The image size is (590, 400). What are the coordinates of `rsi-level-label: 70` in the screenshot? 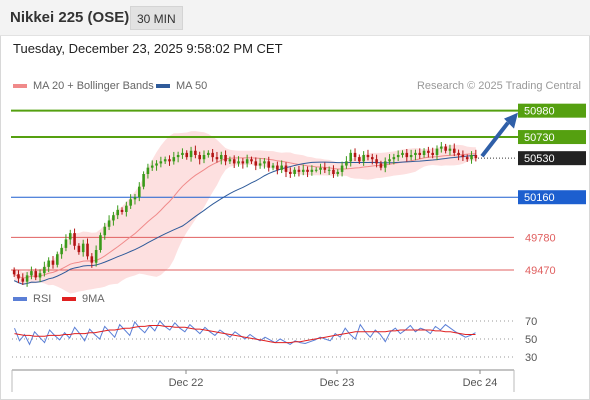 It's located at (531, 322).